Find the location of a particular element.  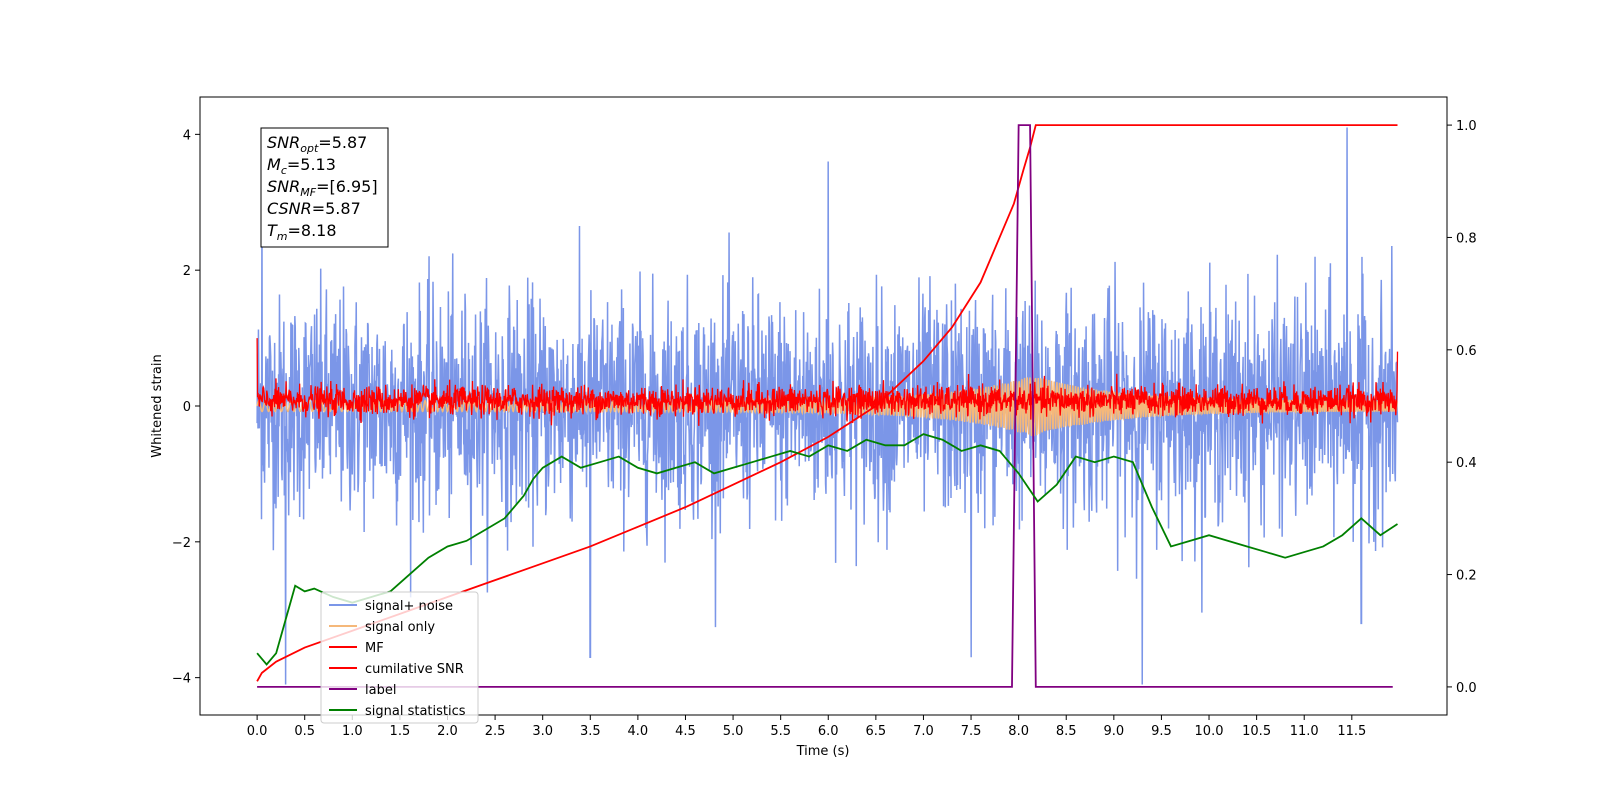

x-tick-label: 9.5 is located at coordinates (1161, 731).